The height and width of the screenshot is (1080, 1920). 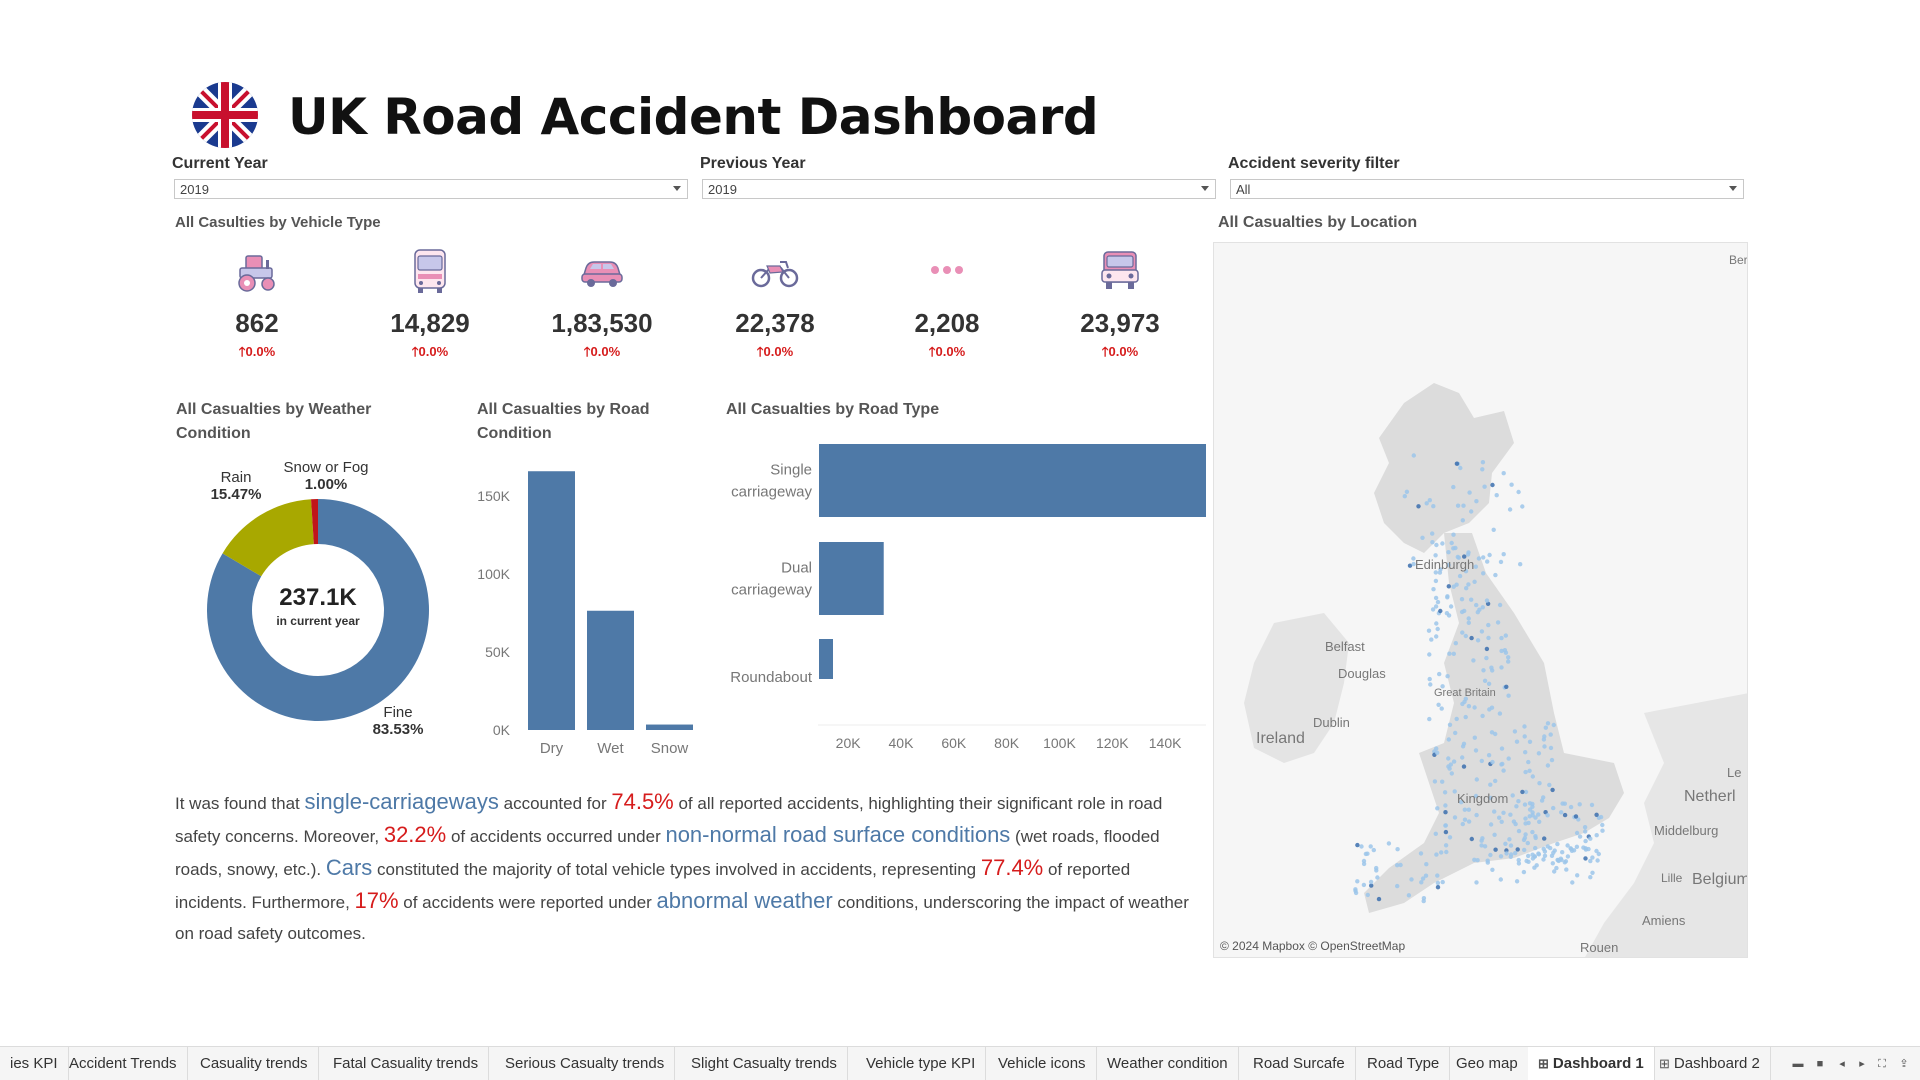 What do you see at coordinates (826, 659) in the screenshot?
I see `bar-roundabout` at bounding box center [826, 659].